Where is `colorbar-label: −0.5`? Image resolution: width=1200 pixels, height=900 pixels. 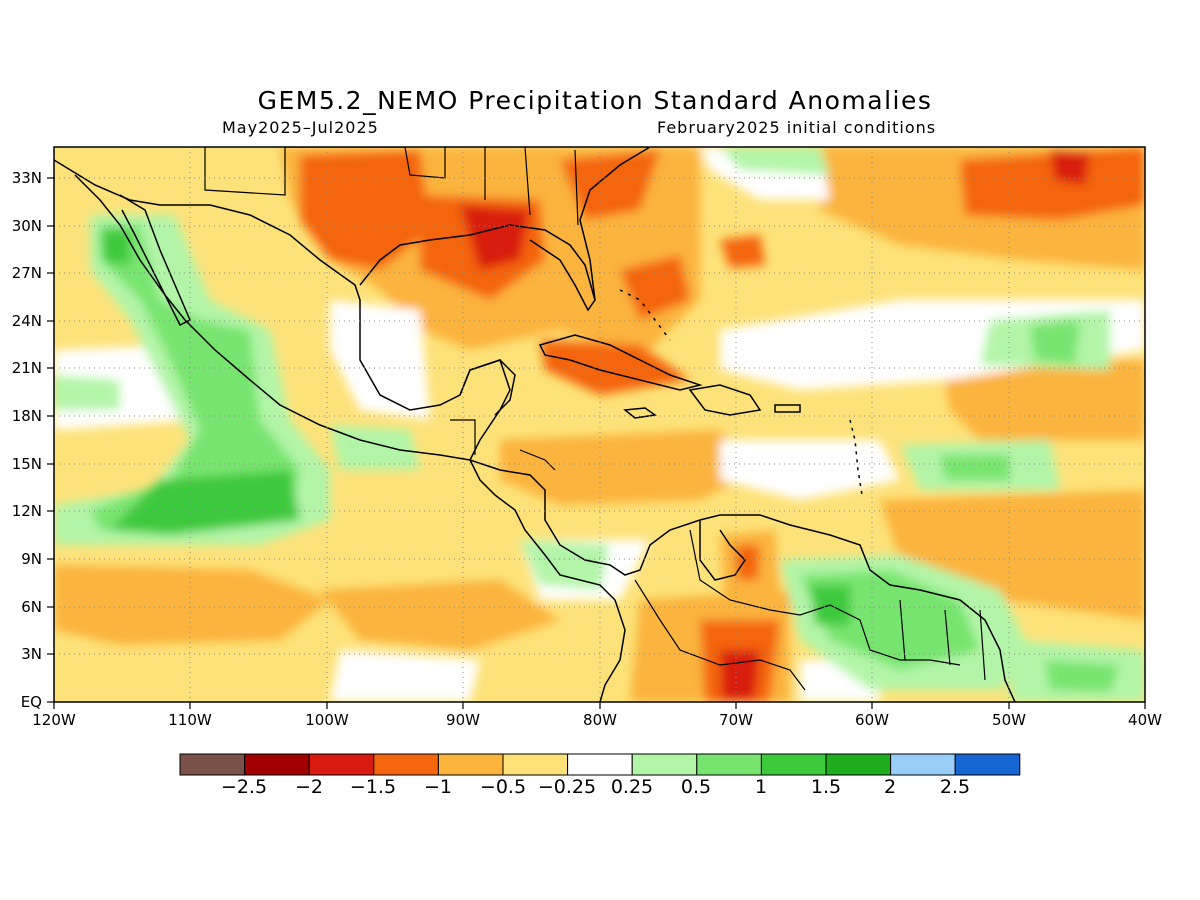
colorbar-label: −0.5 is located at coordinates (503, 787).